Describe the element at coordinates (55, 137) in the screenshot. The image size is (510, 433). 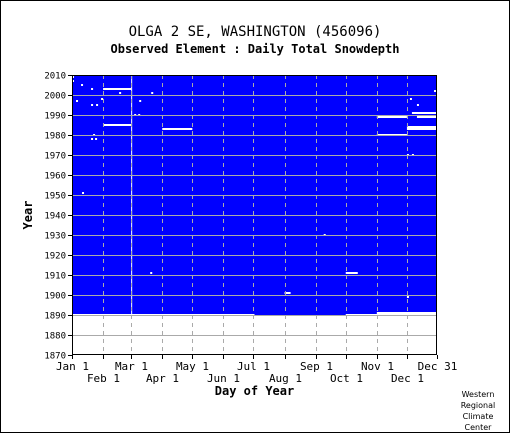
I see `y-tick-label: 1980` at that location.